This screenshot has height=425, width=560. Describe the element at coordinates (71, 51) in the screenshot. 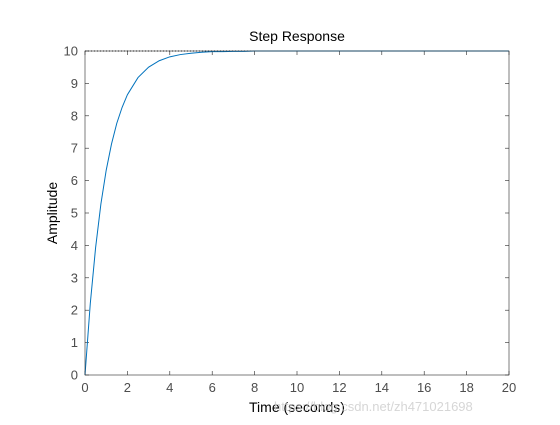

I see `y-tick-label: 10` at that location.